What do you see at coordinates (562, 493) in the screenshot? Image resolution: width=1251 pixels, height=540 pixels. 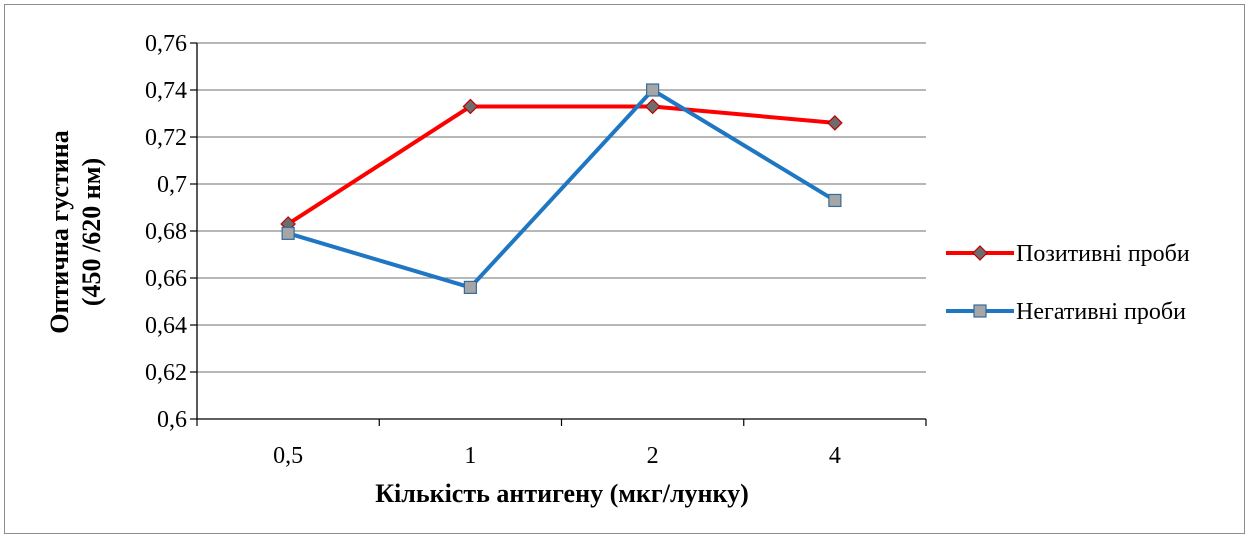 I see `x-axis-title: Кількість антигену (мкг/лунку)` at bounding box center [562, 493].